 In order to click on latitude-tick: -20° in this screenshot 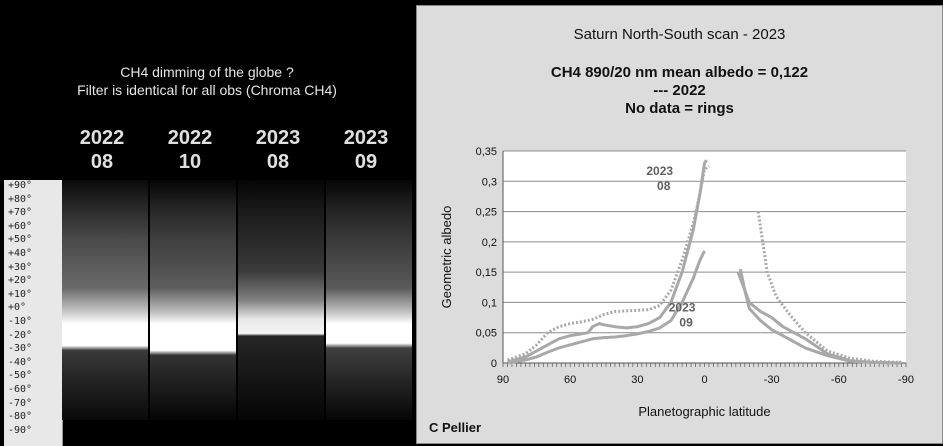, I will do `click(20, 335)`.